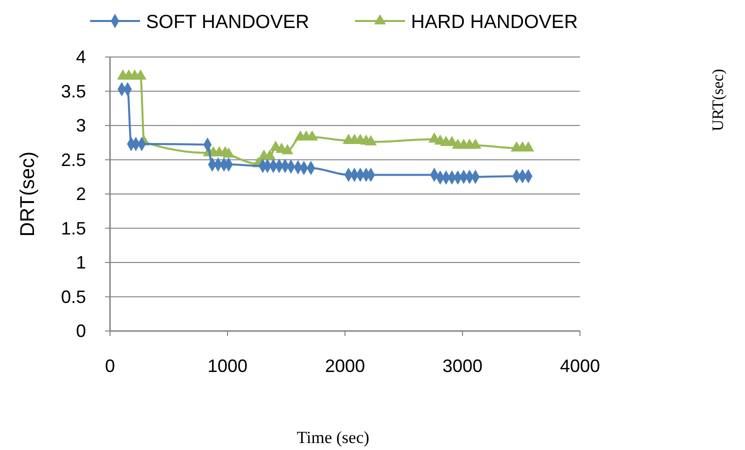  What do you see at coordinates (718, 100) in the screenshot?
I see `text: URT(sec)` at bounding box center [718, 100].